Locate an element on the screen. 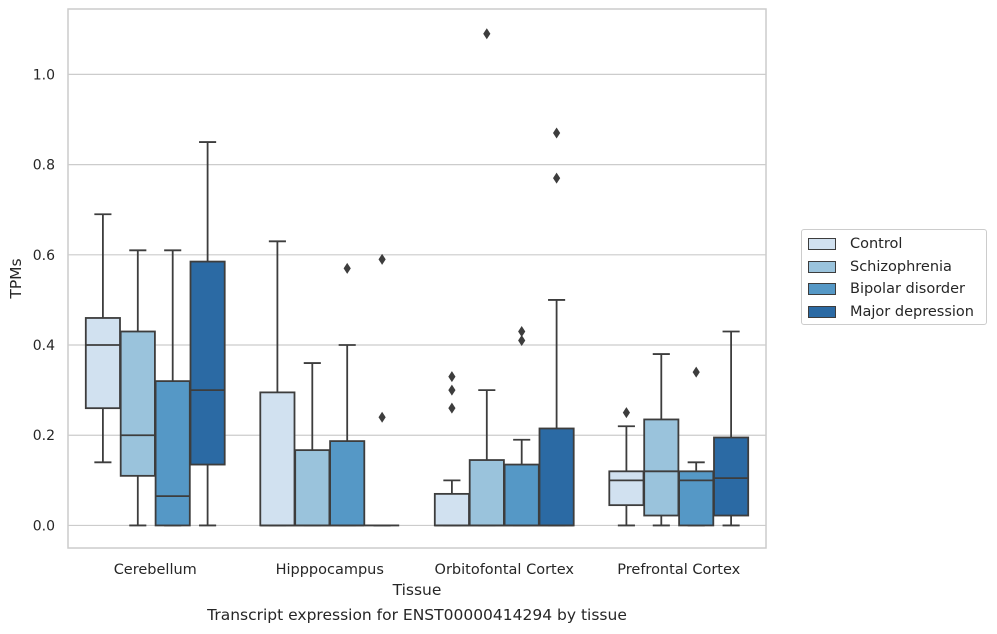  legend-label: Schizophrenia is located at coordinates (901, 266).